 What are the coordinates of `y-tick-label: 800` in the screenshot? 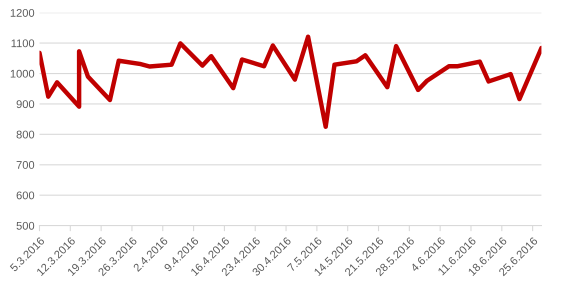 It's located at (25, 134).